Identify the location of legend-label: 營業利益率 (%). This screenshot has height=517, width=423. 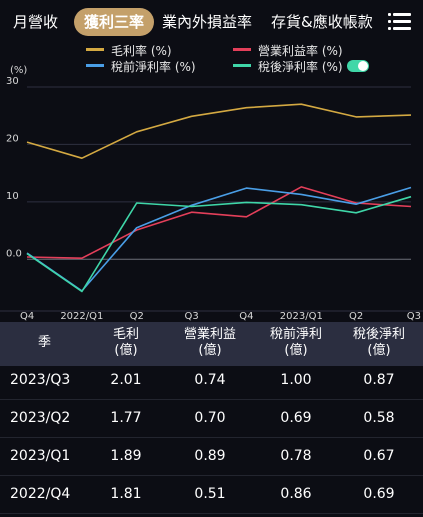
(300, 51).